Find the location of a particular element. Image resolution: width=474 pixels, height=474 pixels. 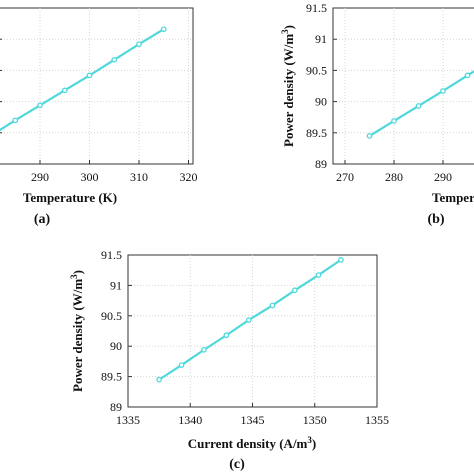

panel-b-label: (b) is located at coordinates (435, 219).